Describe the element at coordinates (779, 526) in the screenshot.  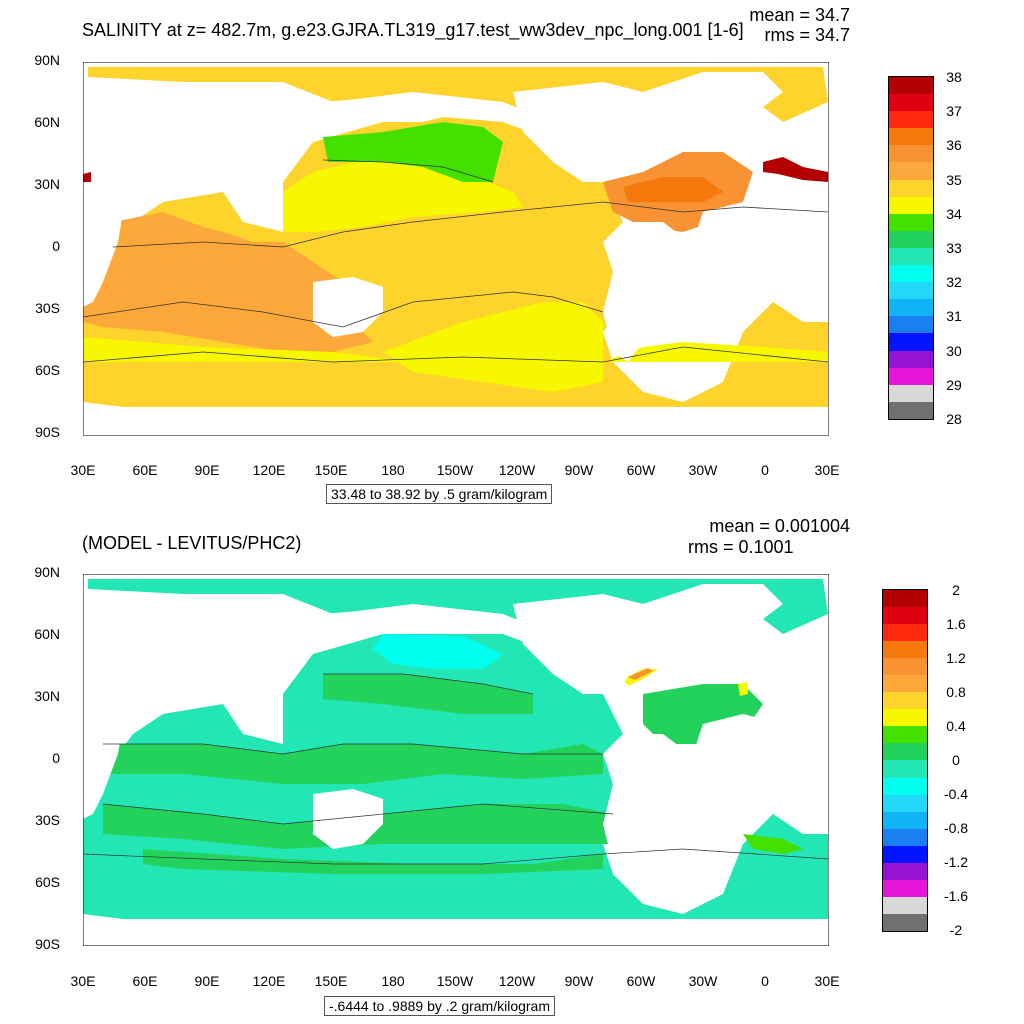
I see `bottom-mean: mean = 0.001004` at that location.